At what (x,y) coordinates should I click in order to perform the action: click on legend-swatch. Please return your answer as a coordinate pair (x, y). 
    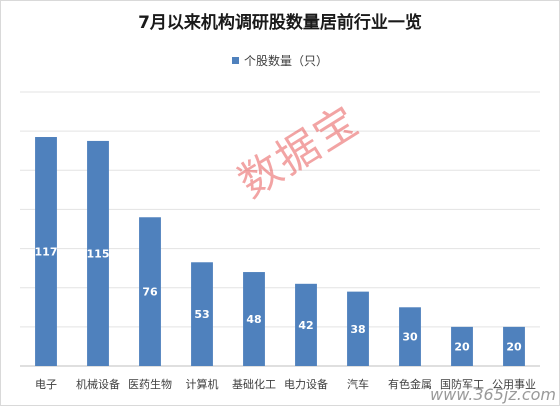
    Looking at the image, I should click on (235, 60).